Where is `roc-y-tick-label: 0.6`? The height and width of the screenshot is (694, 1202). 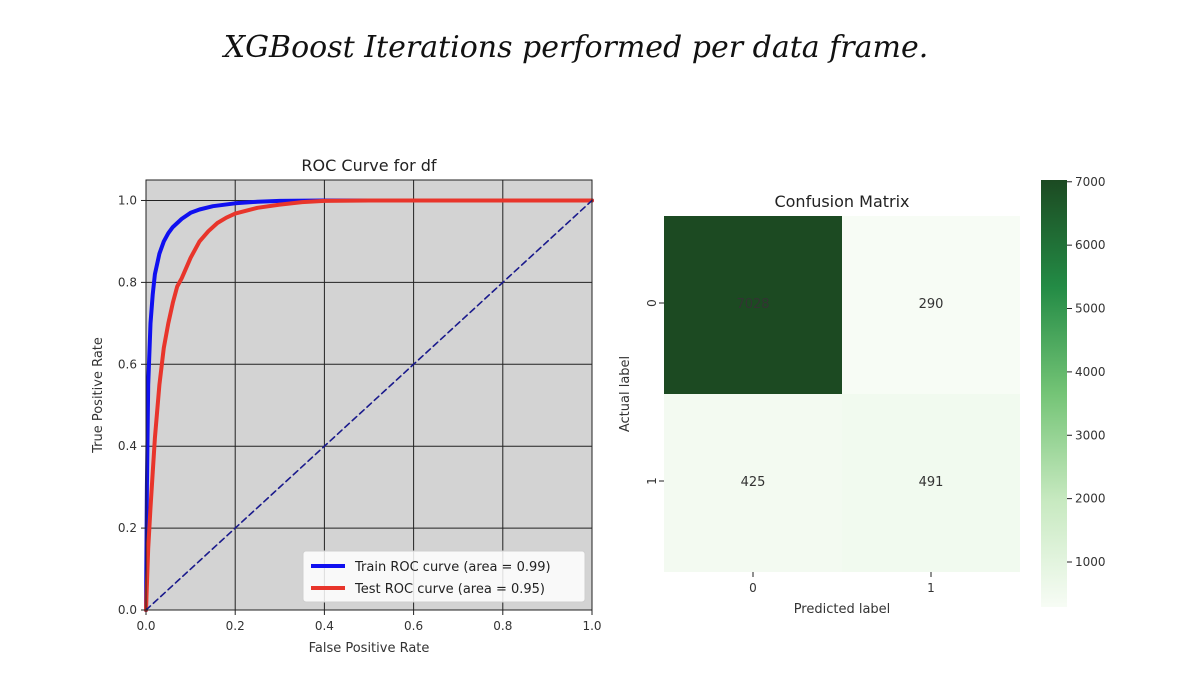 roc-y-tick-label: 0.6 is located at coordinates (127, 364).